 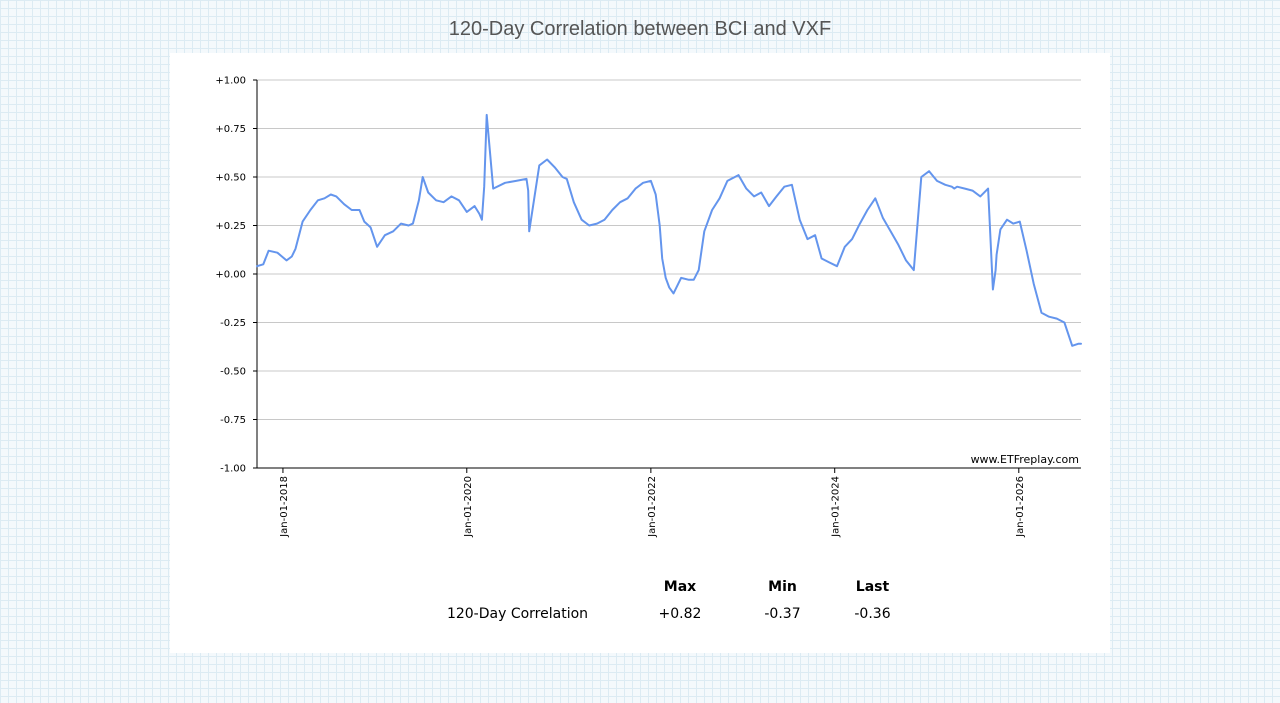 I want to click on stats-header-row: Max Min Last, so click(x=662, y=587).